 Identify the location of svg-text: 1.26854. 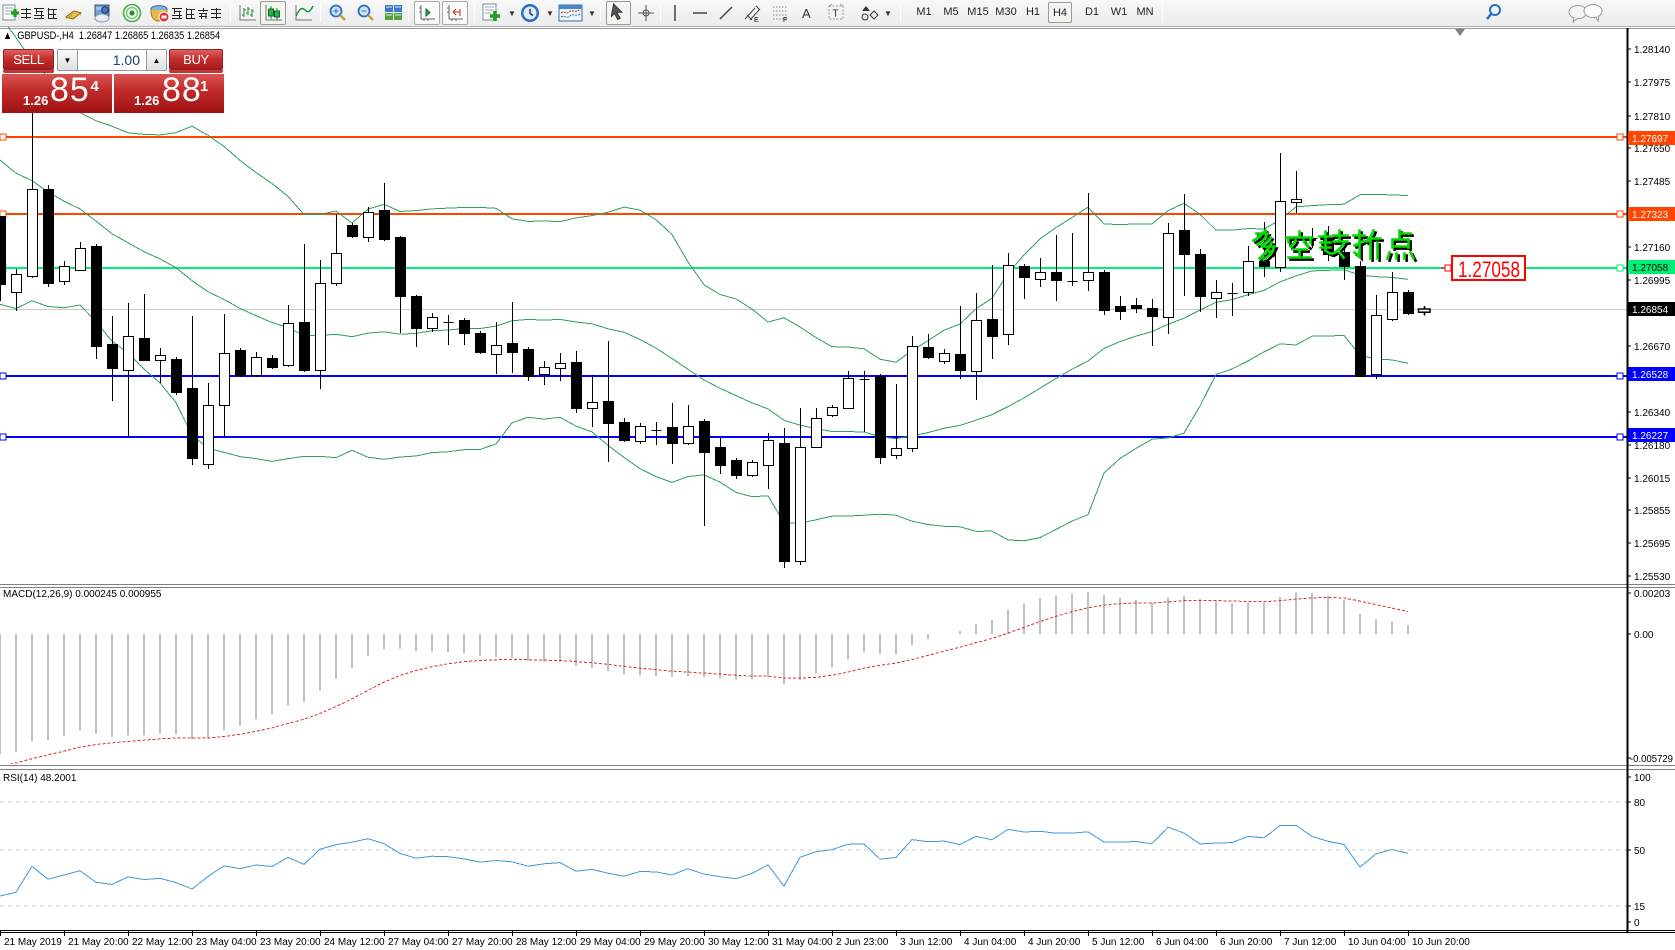
(1650, 310).